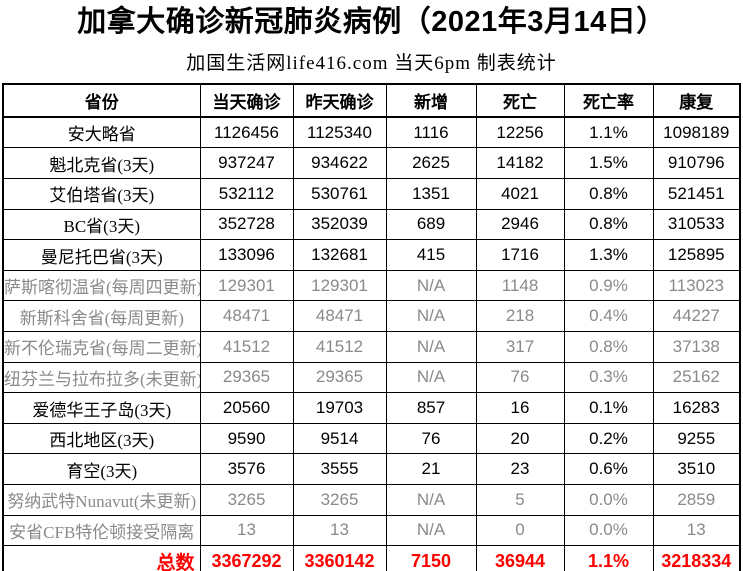 Image resolution: width=743 pixels, height=571 pixels. What do you see at coordinates (608, 163) in the screenshot?
I see `death-rate-cell: 1.5%` at bounding box center [608, 163].